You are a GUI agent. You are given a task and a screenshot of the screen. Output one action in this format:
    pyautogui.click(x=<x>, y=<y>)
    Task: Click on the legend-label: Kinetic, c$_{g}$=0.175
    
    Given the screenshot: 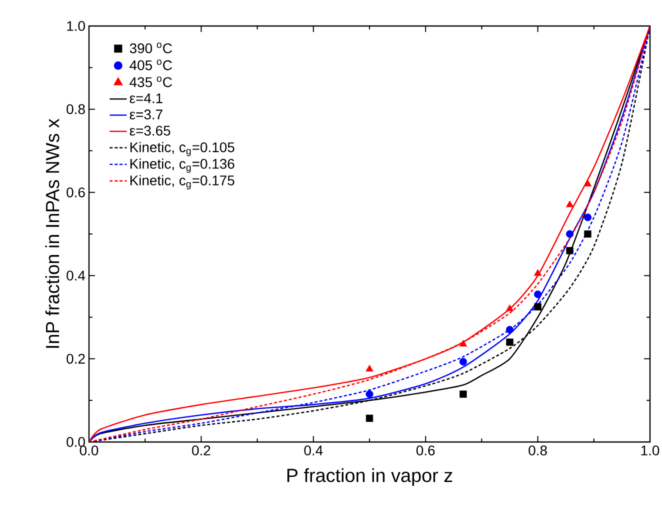 What is the action you would take?
    pyautogui.click(x=182, y=182)
    